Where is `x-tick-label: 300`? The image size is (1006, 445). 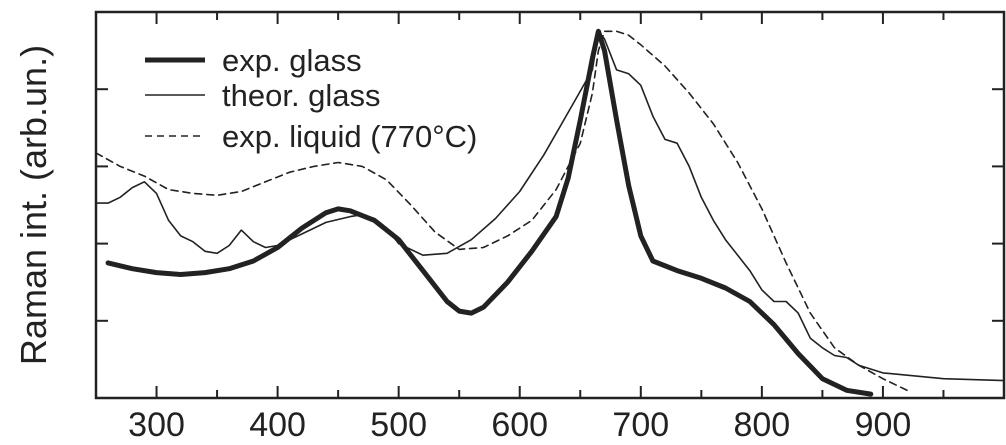
x-tick-label: 300 is located at coordinates (156, 425).